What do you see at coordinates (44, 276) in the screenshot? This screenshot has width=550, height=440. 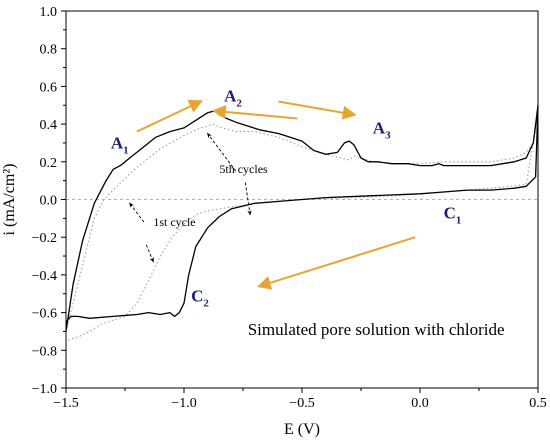 I see `y-tick-label: −0.4` at bounding box center [44, 276].